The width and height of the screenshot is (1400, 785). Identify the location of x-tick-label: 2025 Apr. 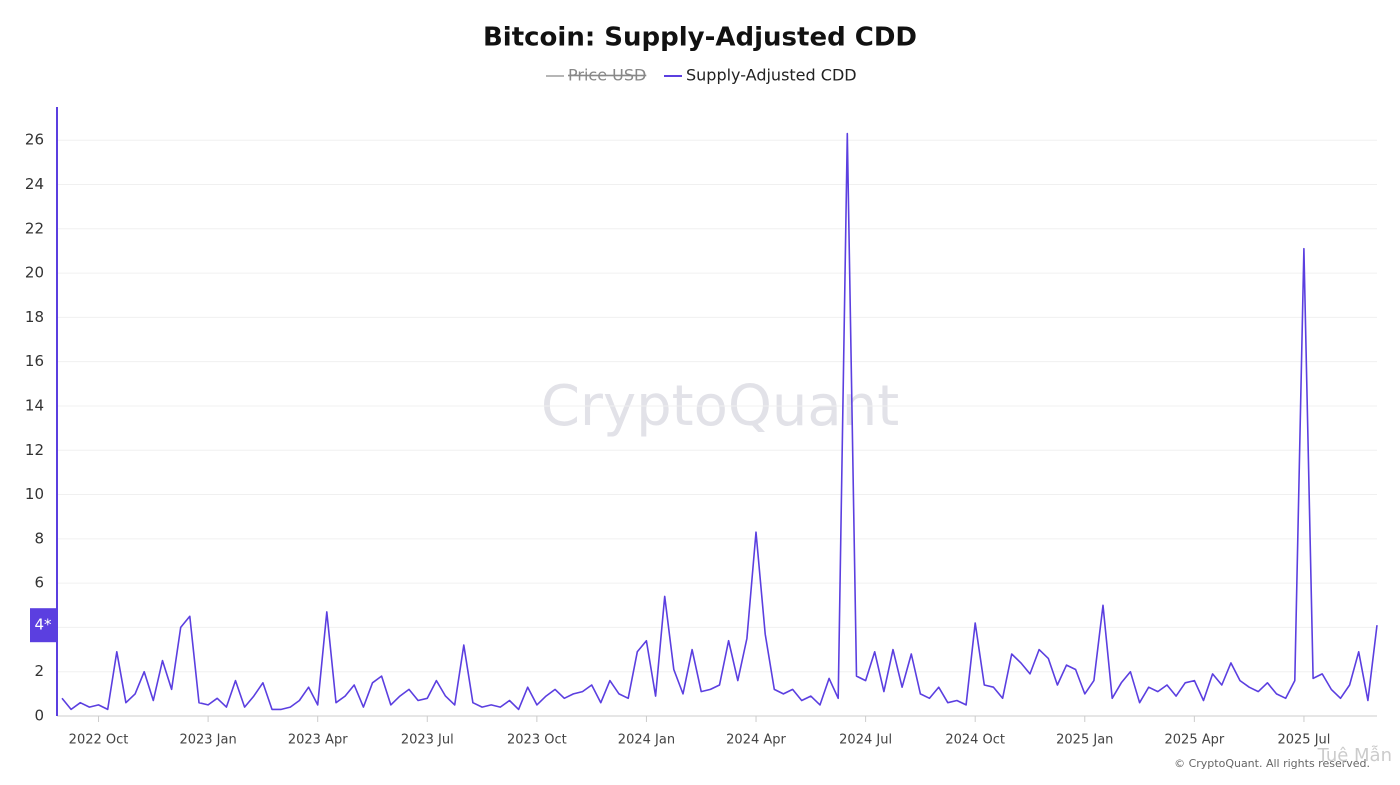
(1195, 740).